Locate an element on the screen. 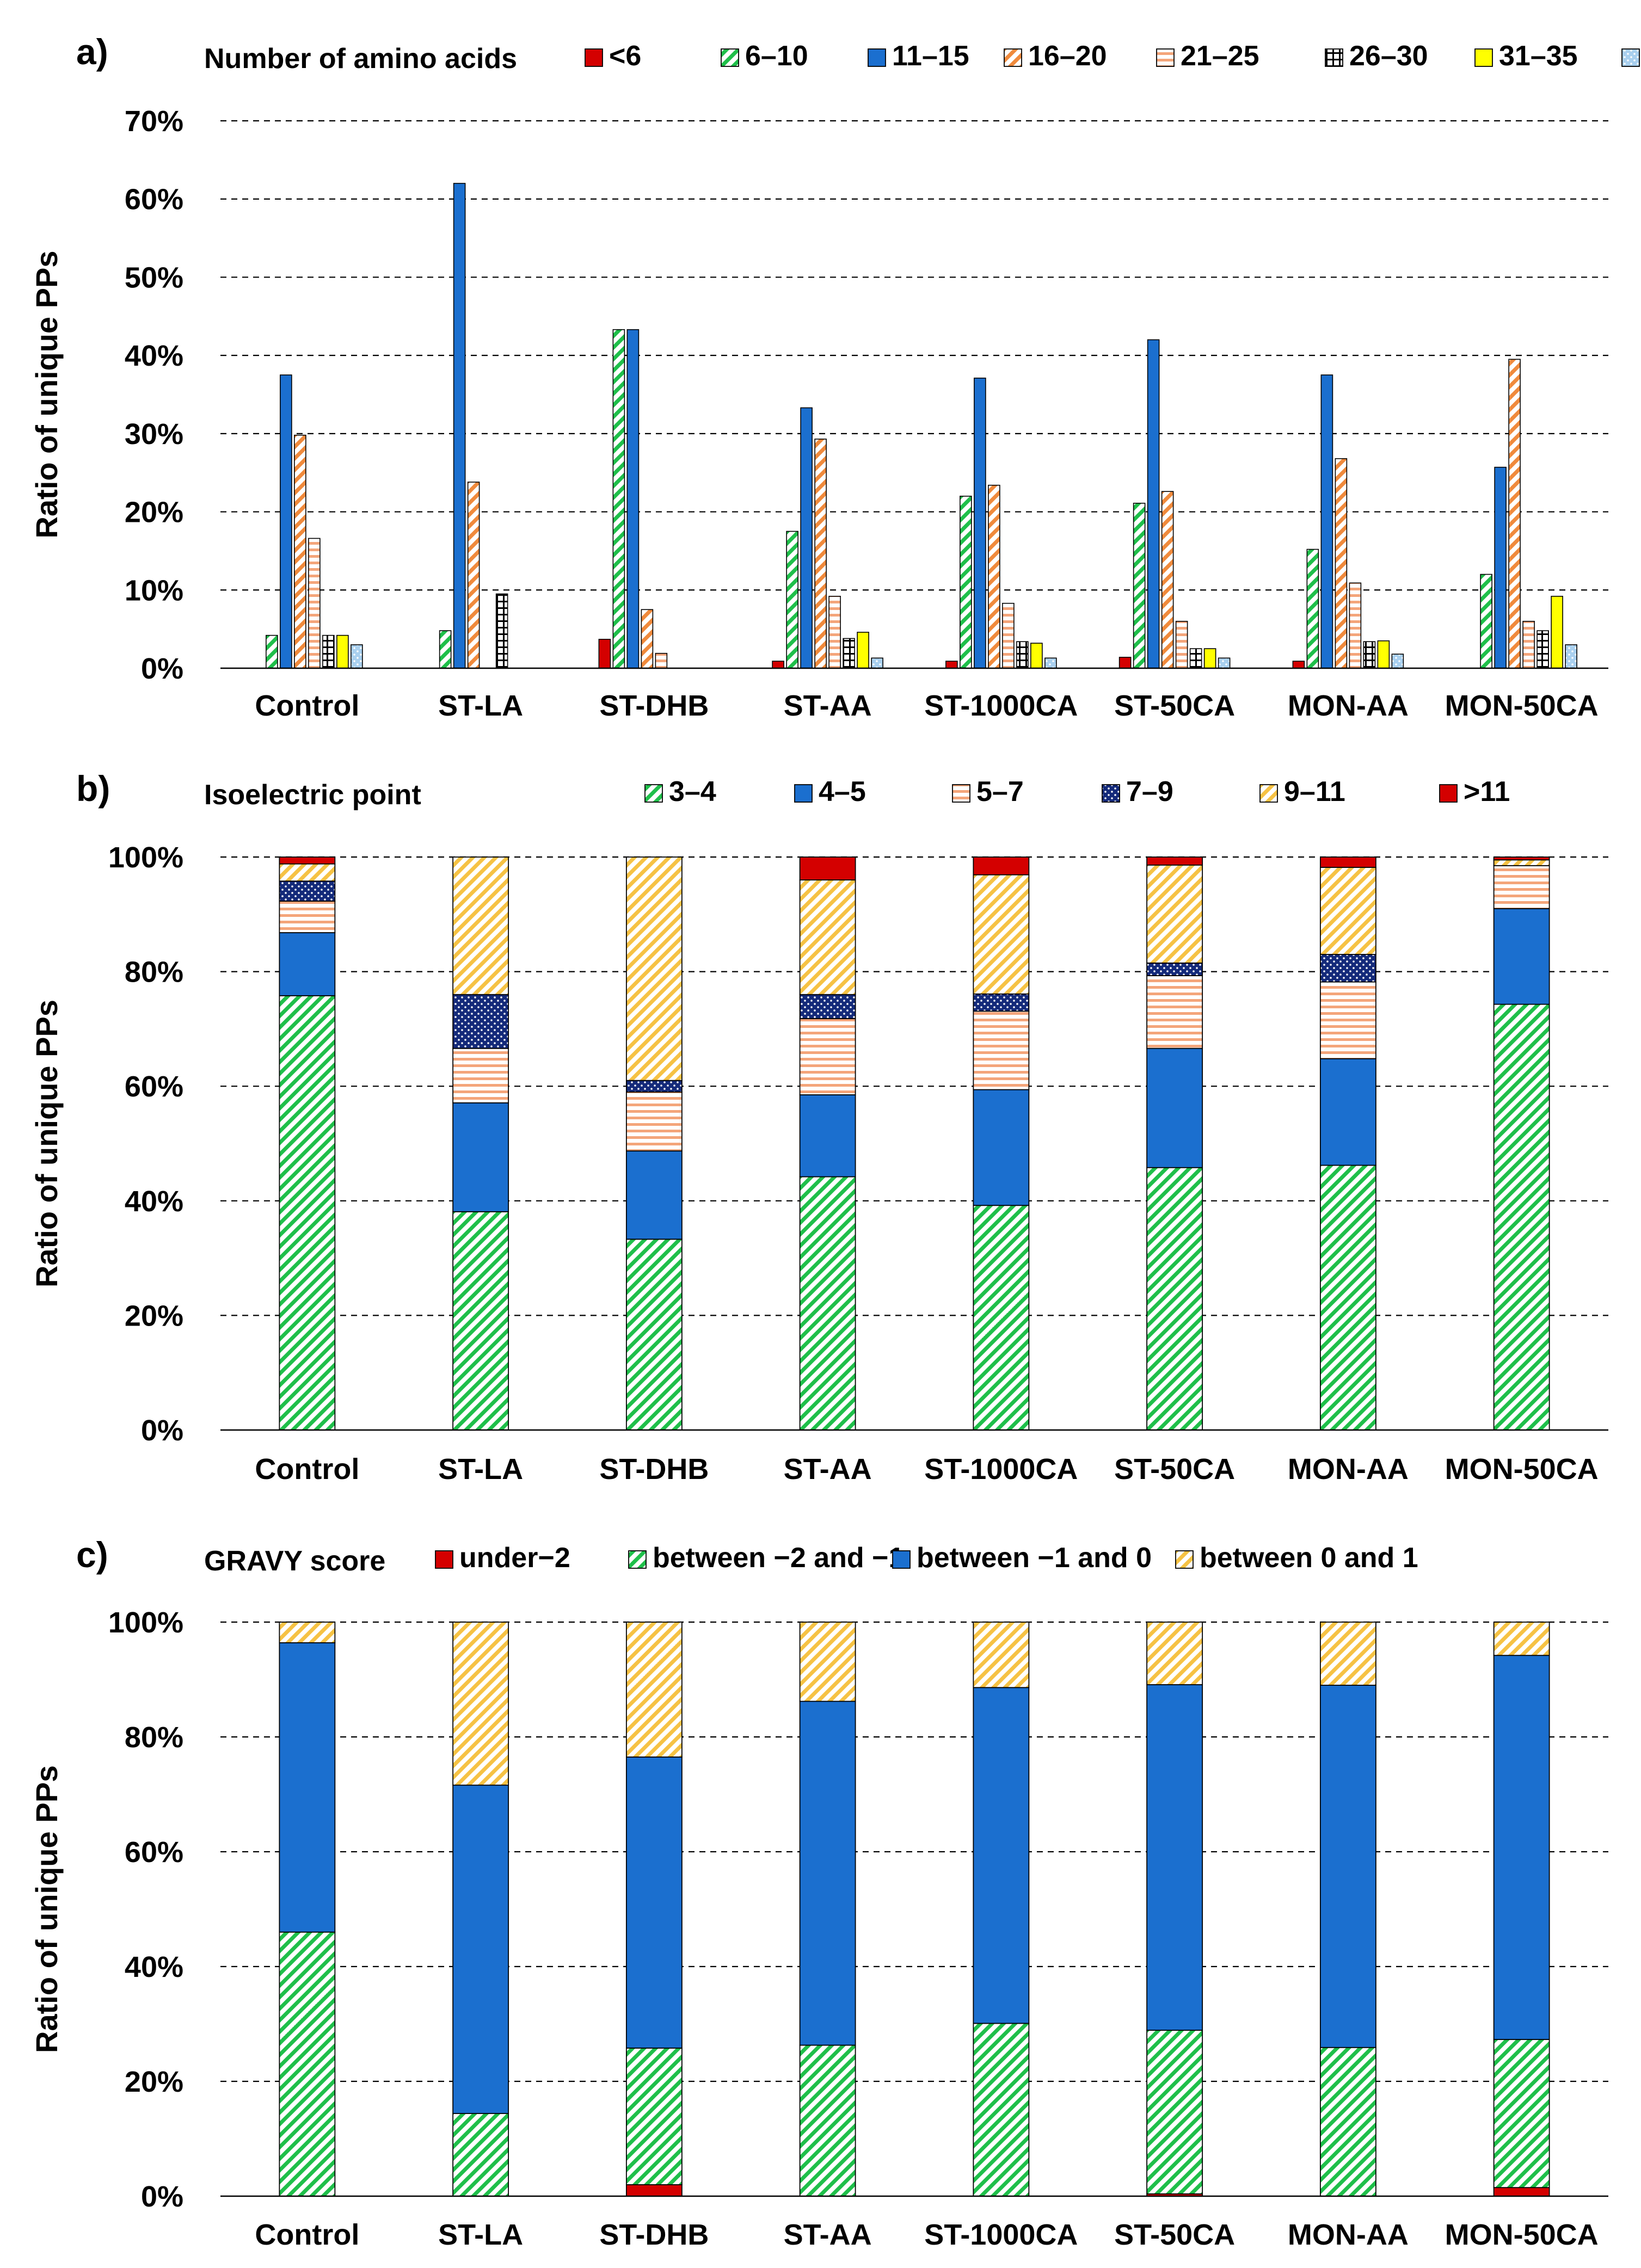 Image resolution: width=1641 pixels, height=2268 pixels. legend-item-16-20: 16–20 is located at coordinates (1055, 56).